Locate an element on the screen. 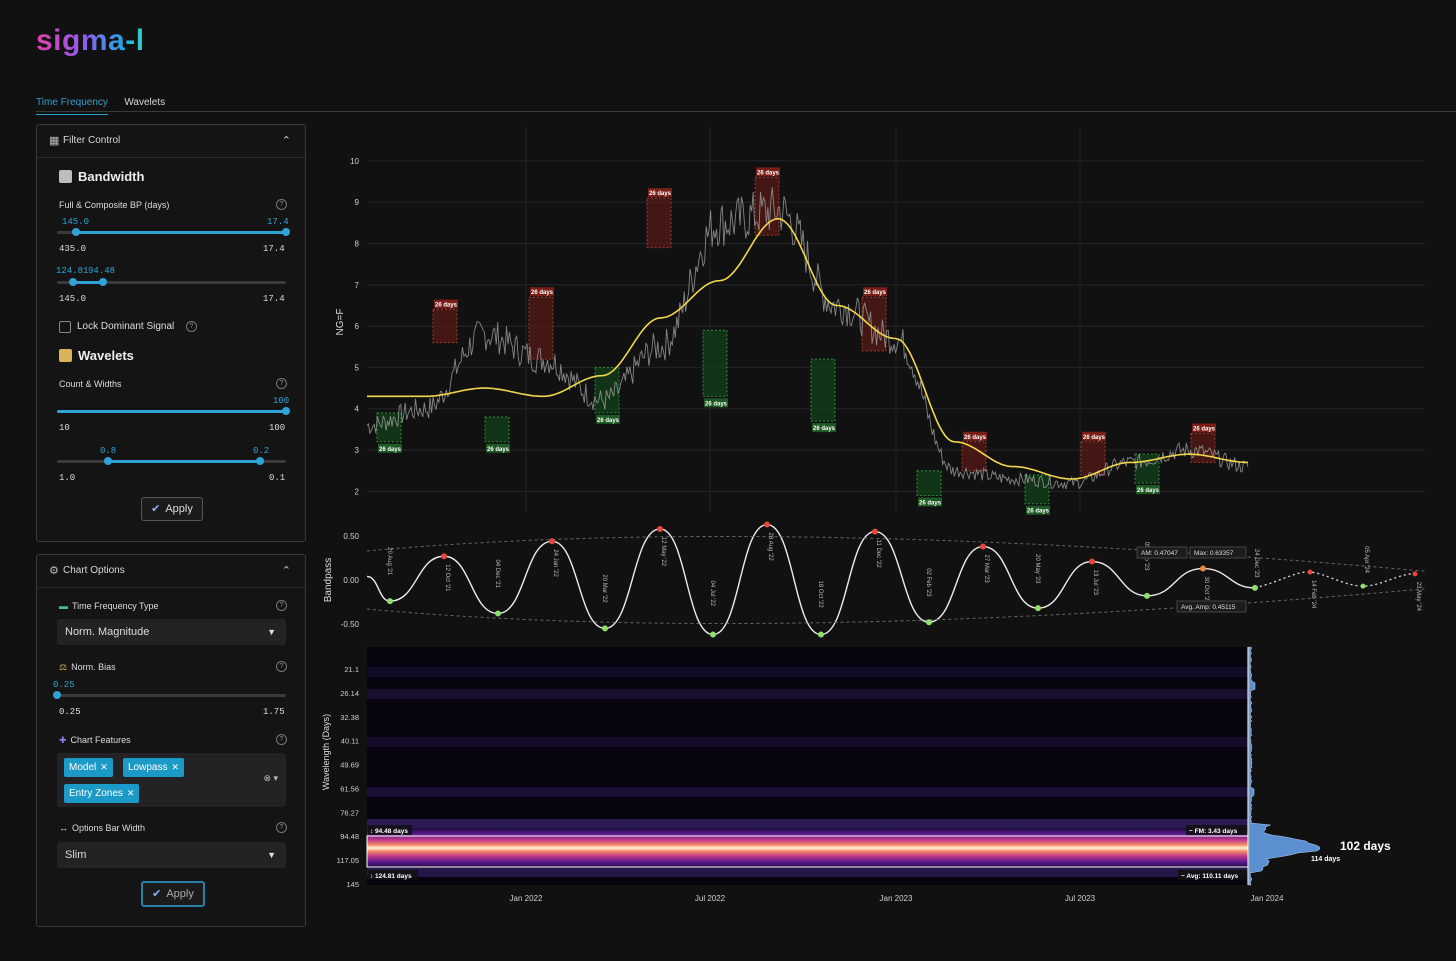  price-y-label: NG=F is located at coordinates (340, 322).